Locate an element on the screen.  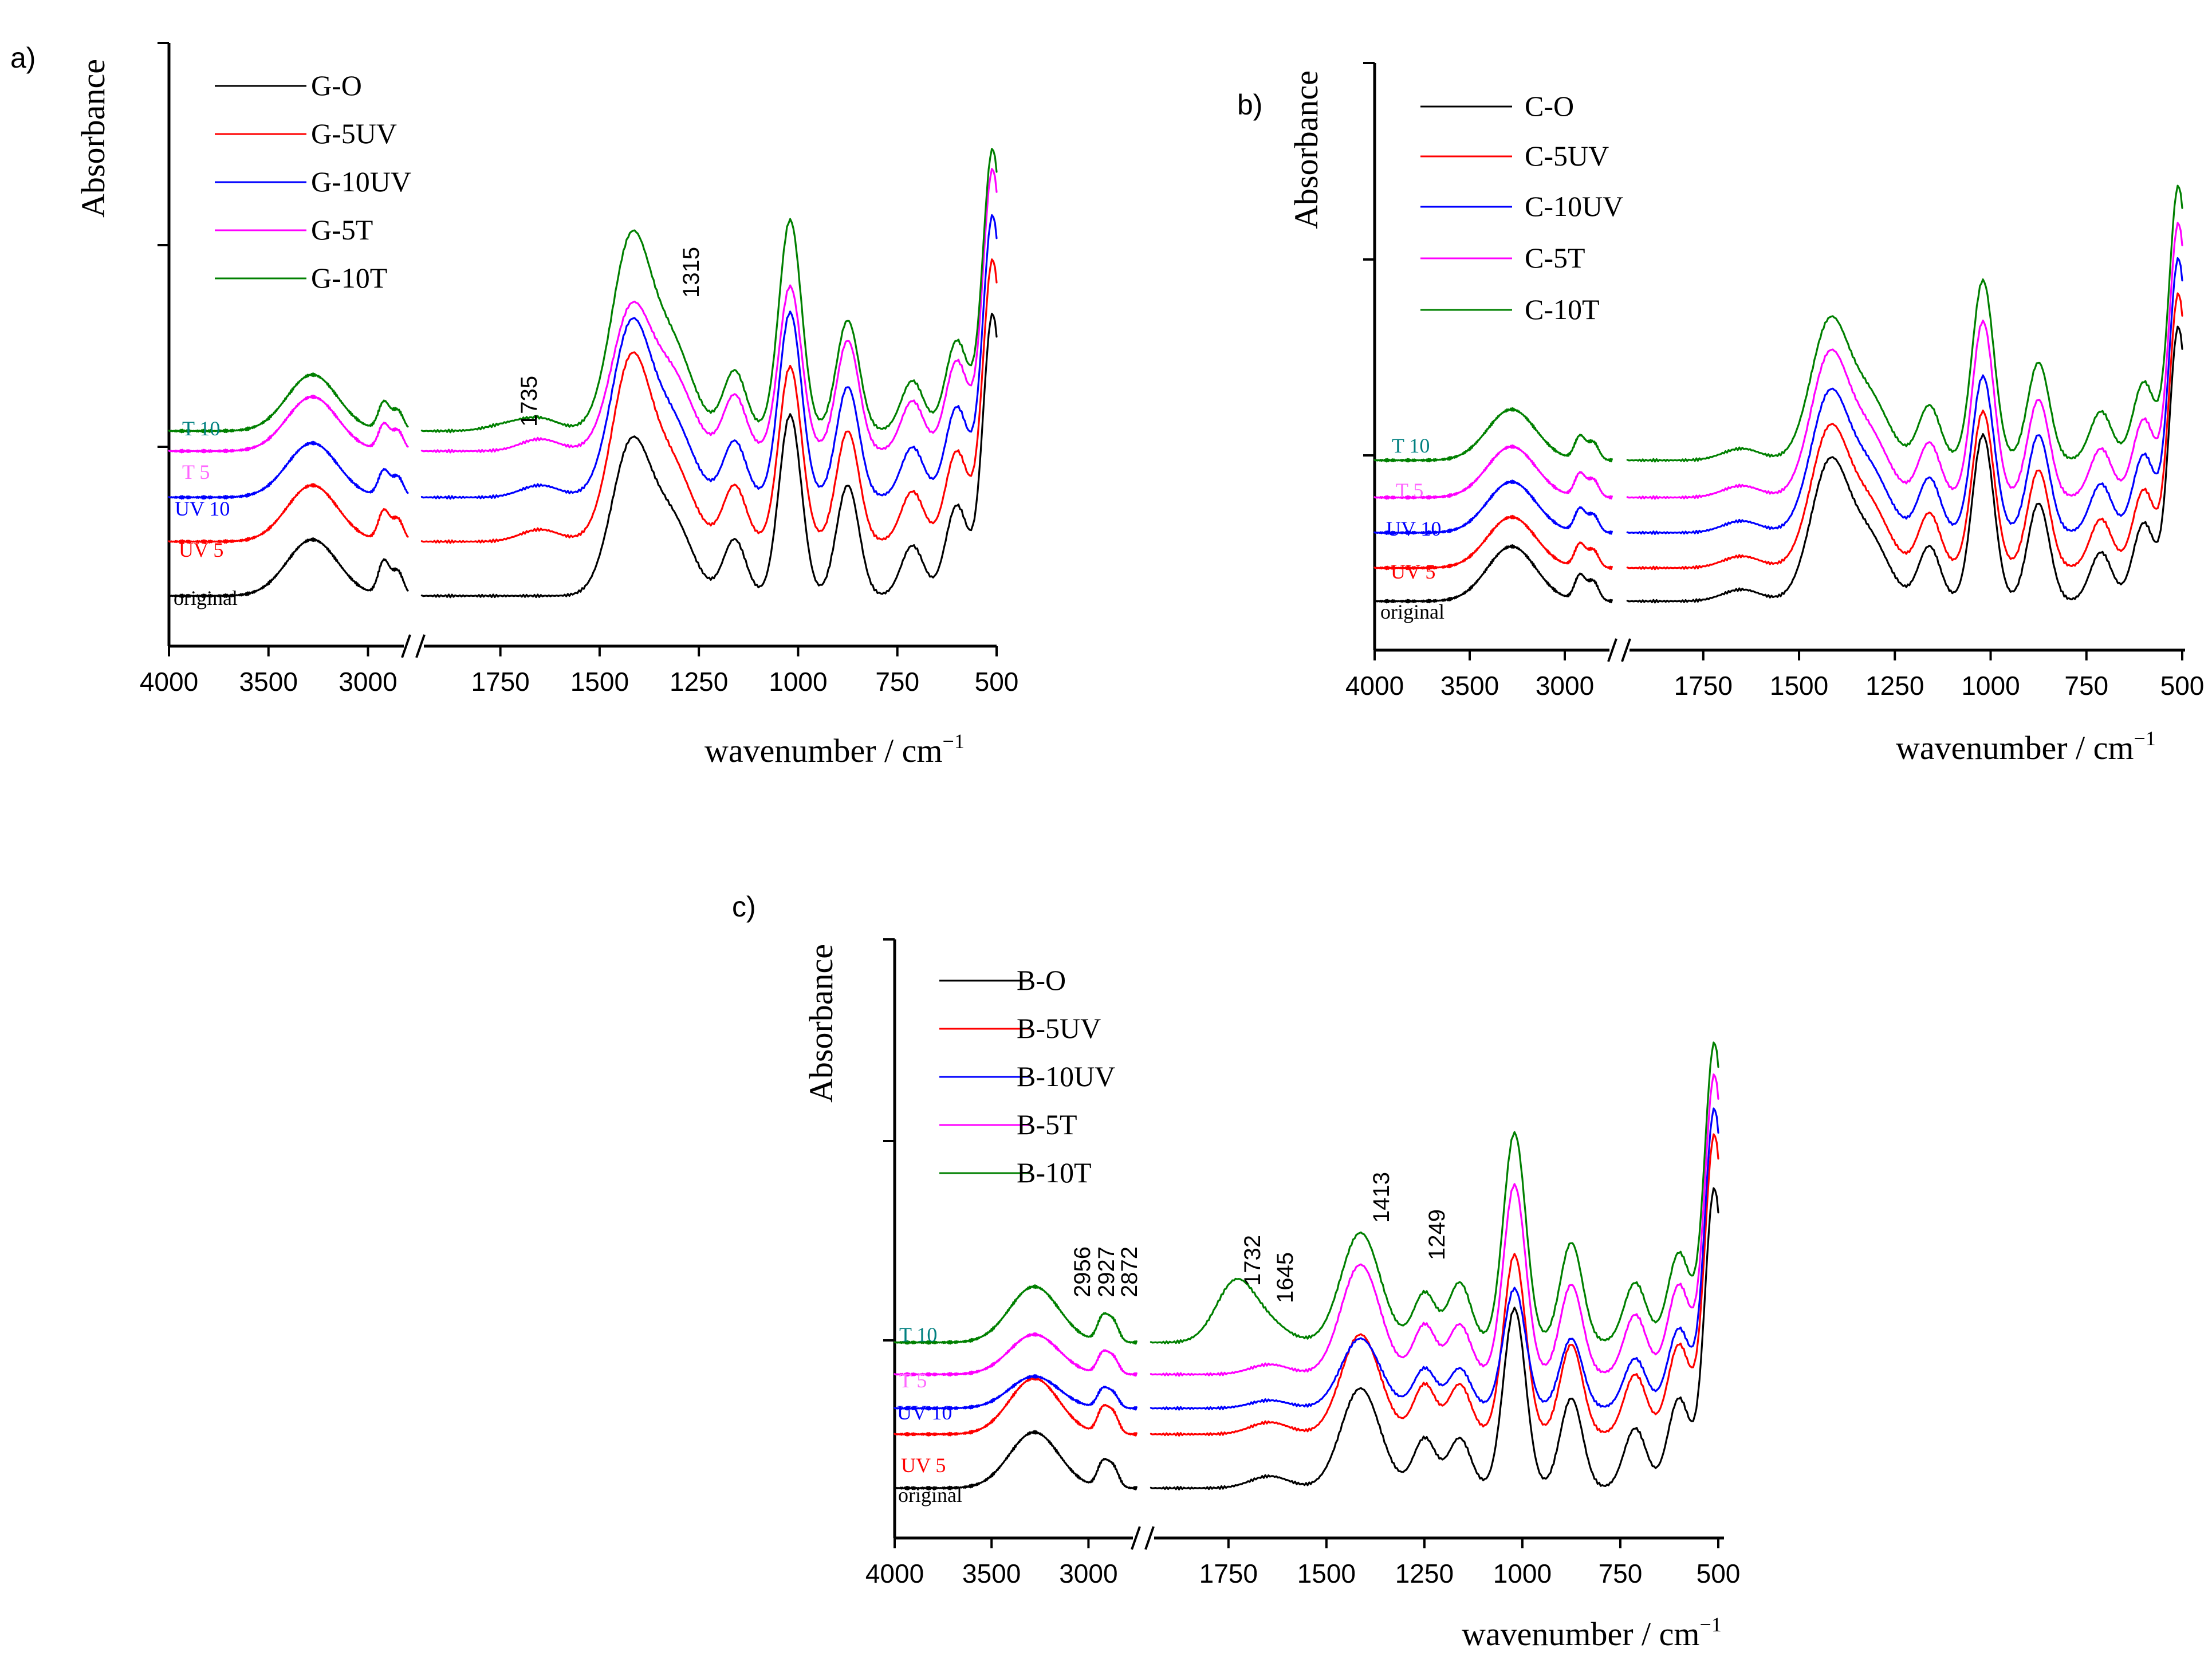
legend-entry-C-O: C-O is located at coordinates (1550, 106).